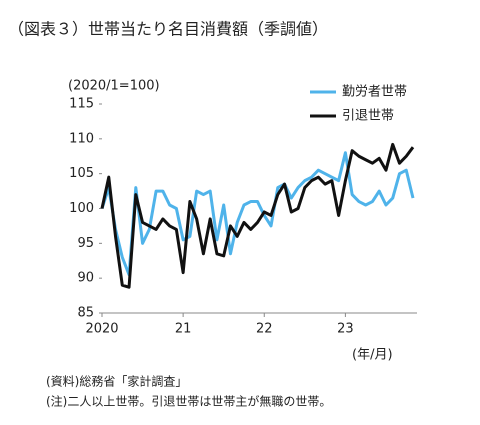  What do you see at coordinates (81, 173) in the screenshot?
I see `y-tick-label: 105` at bounding box center [81, 173].